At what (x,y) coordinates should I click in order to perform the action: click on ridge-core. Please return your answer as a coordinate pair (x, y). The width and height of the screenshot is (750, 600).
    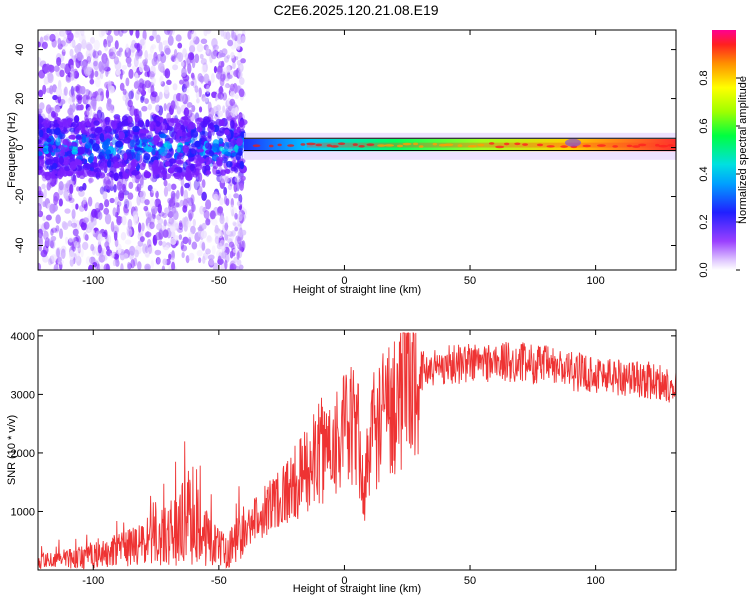
    Looking at the image, I should click on (491, 145).